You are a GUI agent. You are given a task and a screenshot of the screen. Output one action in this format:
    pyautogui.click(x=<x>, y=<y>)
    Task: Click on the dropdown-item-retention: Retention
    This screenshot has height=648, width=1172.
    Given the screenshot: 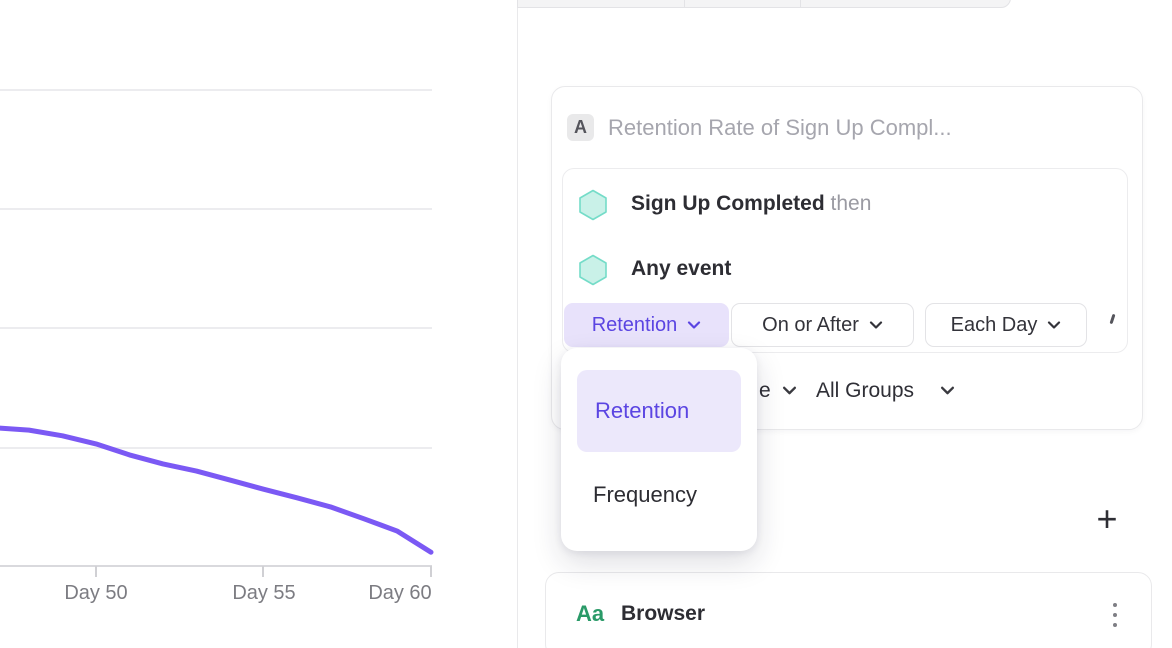 What is the action you would take?
    pyautogui.click(x=659, y=411)
    